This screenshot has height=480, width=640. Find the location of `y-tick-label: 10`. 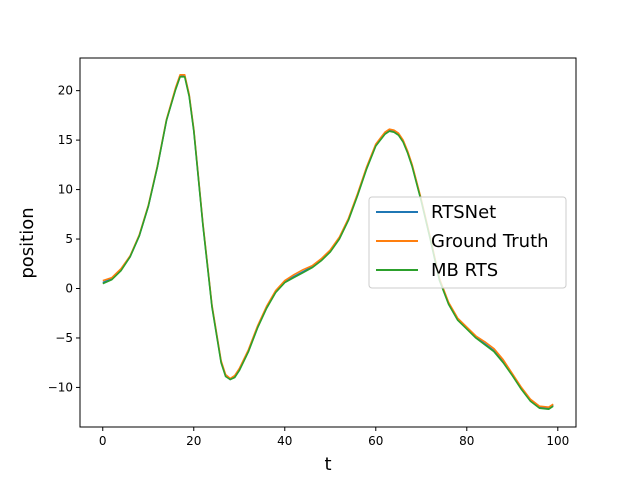

y-tick-label: 10 is located at coordinates (65, 190).